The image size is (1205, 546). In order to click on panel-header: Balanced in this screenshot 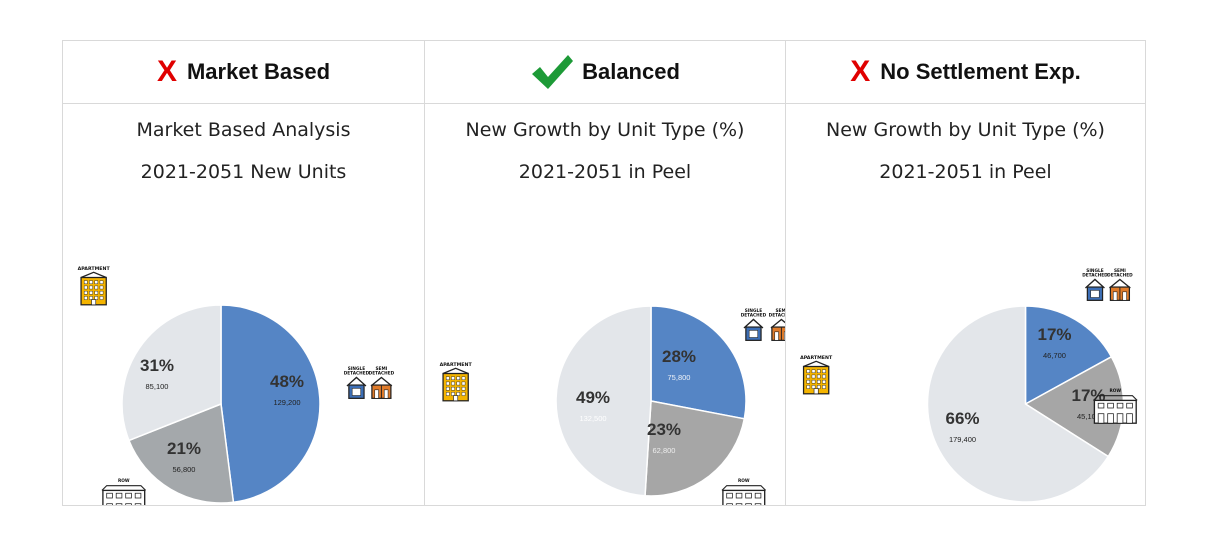, I will do `click(605, 72)`.